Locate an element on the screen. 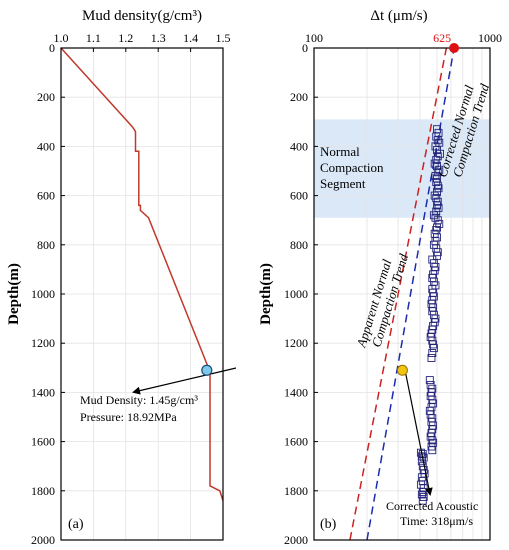 The height and width of the screenshot is (550, 509). panel-a-label: (a) is located at coordinates (76, 524).